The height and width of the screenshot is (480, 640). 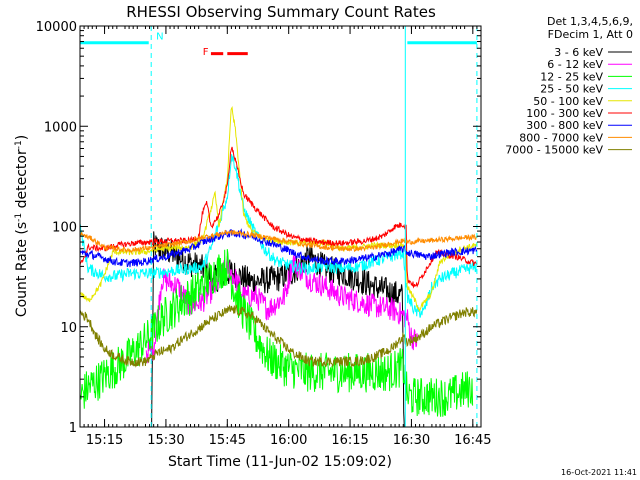 I want to click on legend-header-line-2: FDecim 1, Att 0, so click(x=590, y=34).